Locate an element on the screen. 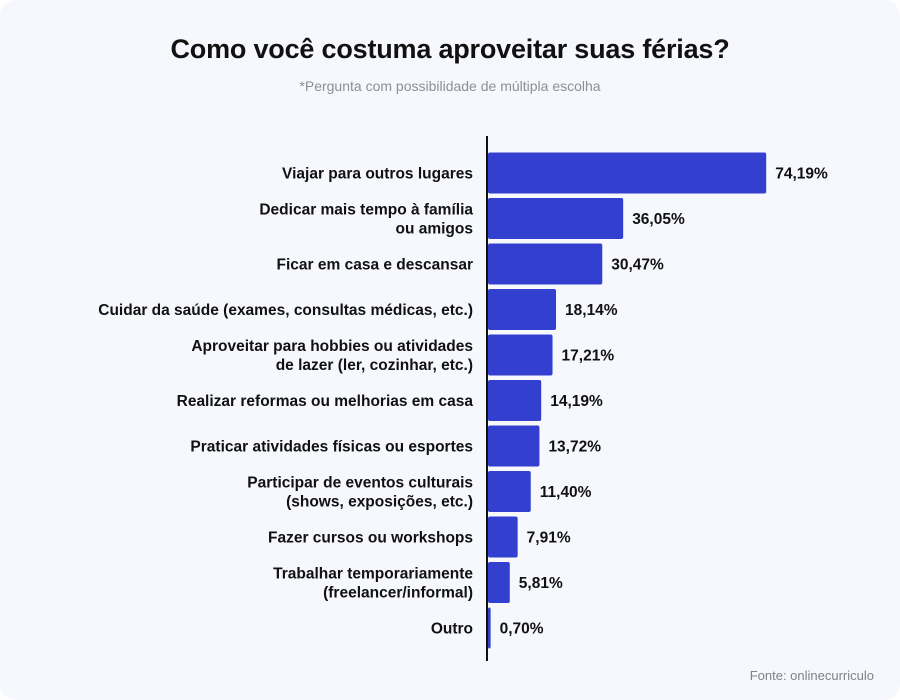 This screenshot has width=900, height=700. category-label: Ficar em casa e descansar is located at coordinates (375, 265).